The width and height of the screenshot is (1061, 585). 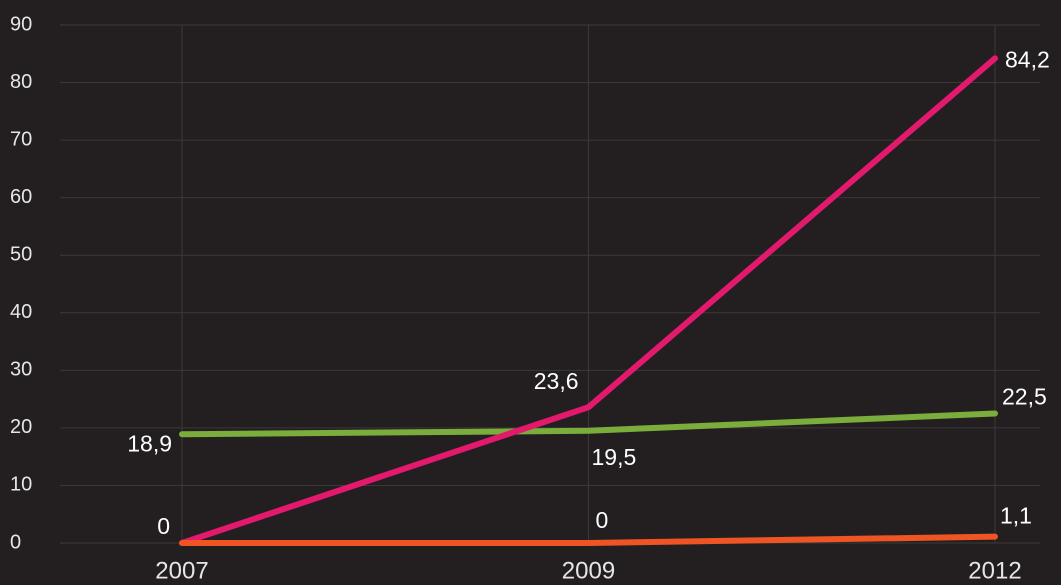 What do you see at coordinates (21, 82) in the screenshot?
I see `y-tick-label: 80` at bounding box center [21, 82].